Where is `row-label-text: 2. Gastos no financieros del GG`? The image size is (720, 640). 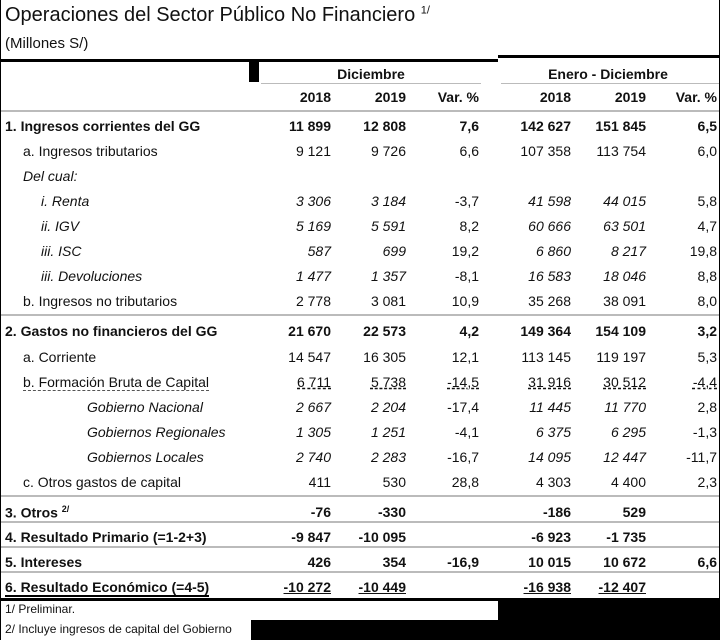 row-label-text: 2. Gastos no financieros del GG is located at coordinates (111, 331).